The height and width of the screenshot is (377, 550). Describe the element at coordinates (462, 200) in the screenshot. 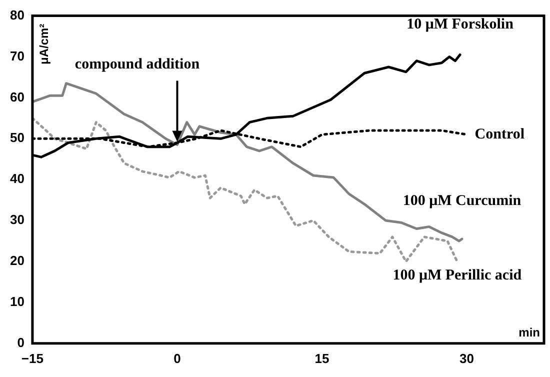

I see `series-label: 100 μM Curcumin` at that location.